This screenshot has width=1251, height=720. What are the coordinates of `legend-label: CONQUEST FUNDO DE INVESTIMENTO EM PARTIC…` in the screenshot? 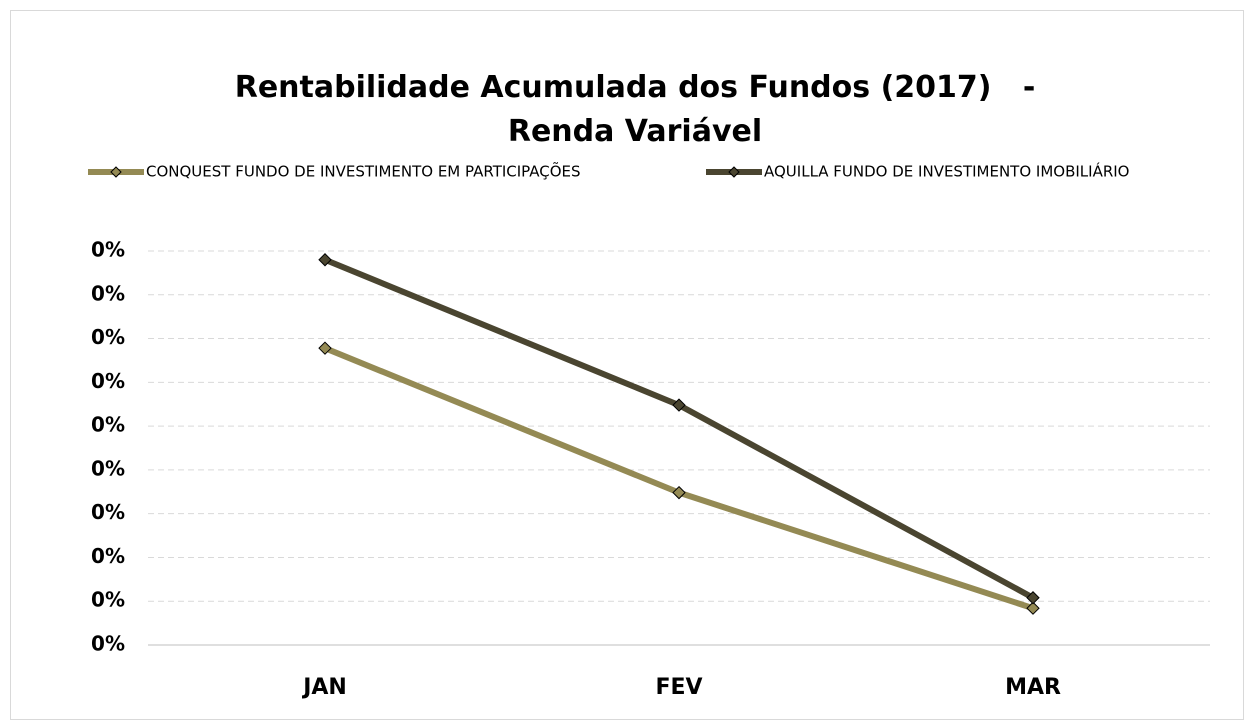 It's located at (363, 171).